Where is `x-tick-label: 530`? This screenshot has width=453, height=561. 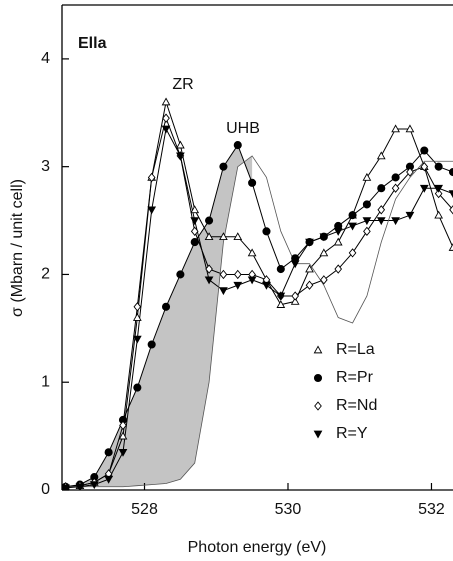
x-tick-label: 530 is located at coordinates (288, 509).